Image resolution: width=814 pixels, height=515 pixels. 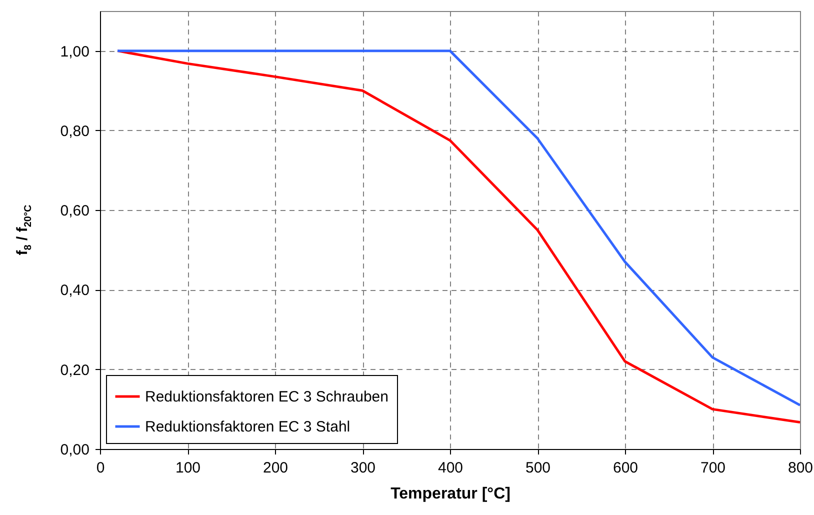 What do you see at coordinates (75, 131) in the screenshot?
I see `y-tick-label: 0,80` at bounding box center [75, 131].